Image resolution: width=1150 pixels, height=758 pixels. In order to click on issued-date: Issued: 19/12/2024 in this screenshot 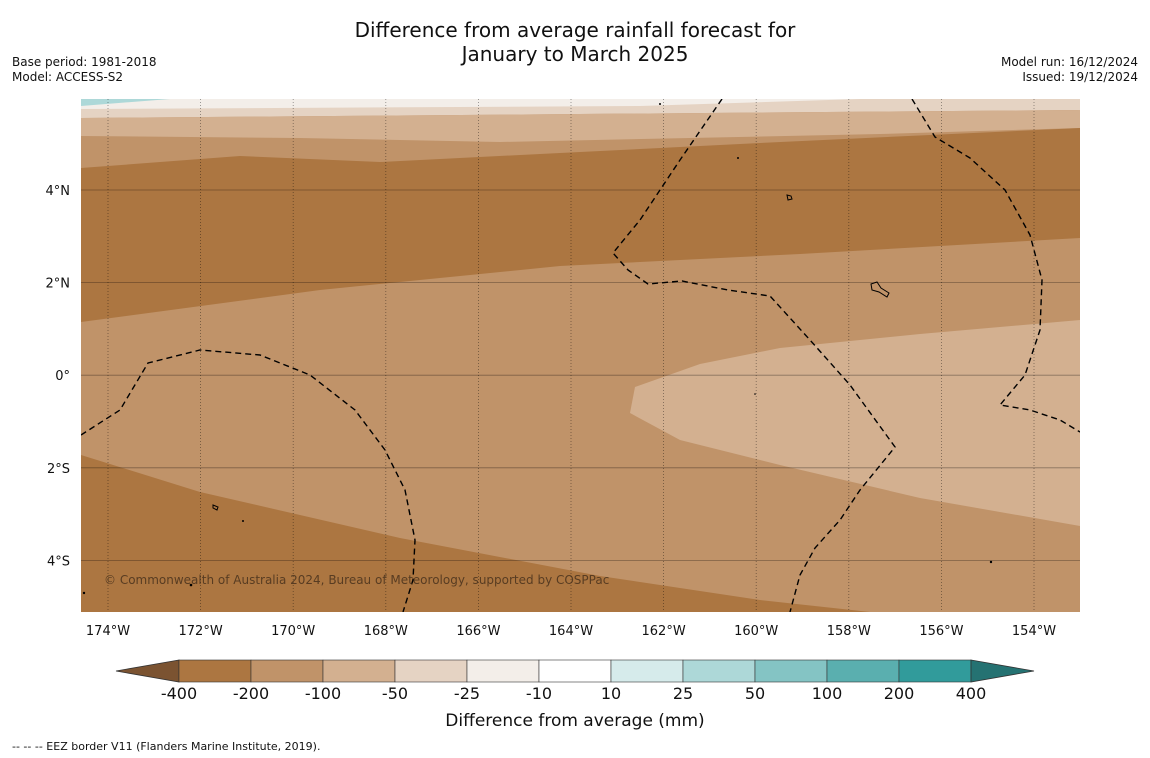, I will do `click(1080, 77)`.